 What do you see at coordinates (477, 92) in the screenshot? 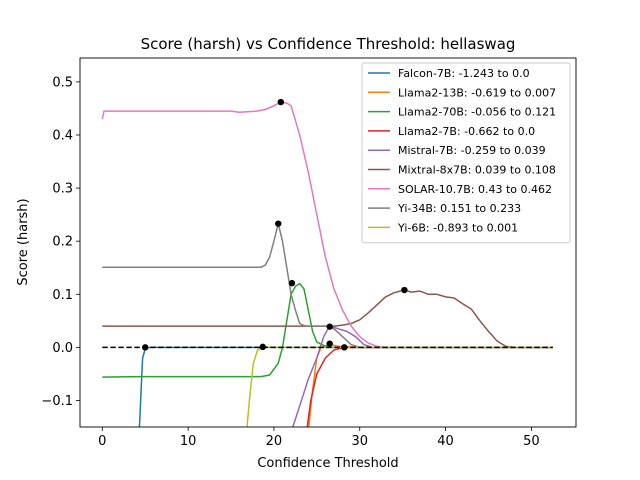
I see `legend-entry: Llama2-13B: -0.619 to 0.007` at bounding box center [477, 92].